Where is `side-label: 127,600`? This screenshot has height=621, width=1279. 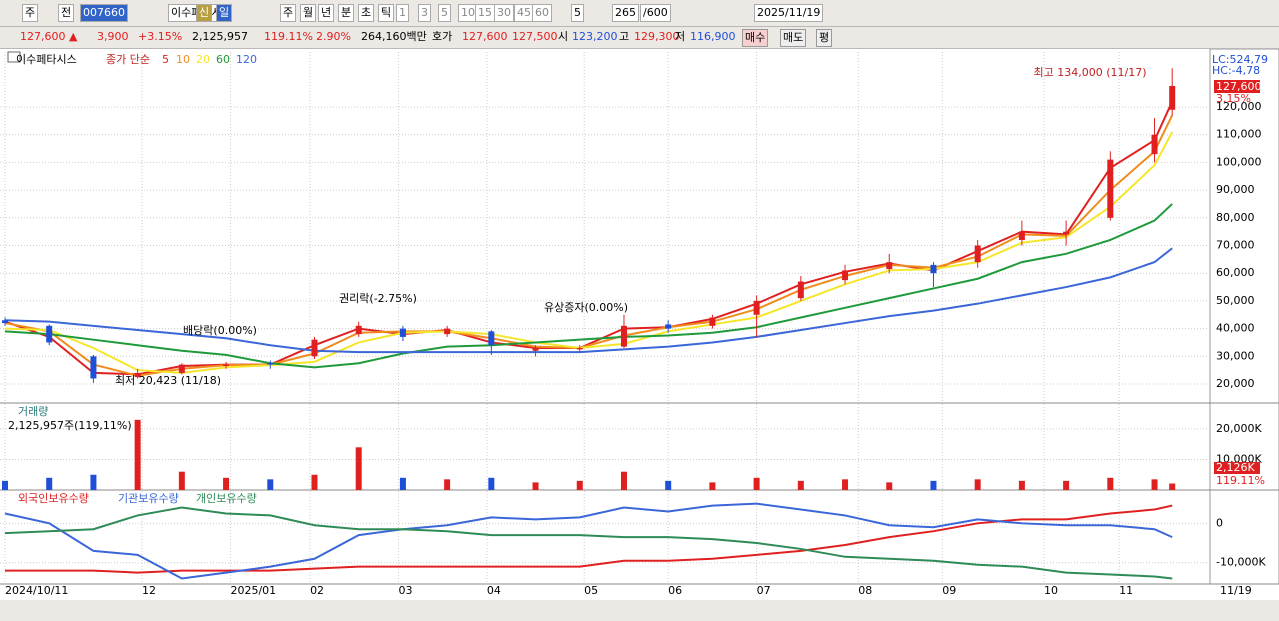 side-label: 127,600 is located at coordinates (1239, 86).